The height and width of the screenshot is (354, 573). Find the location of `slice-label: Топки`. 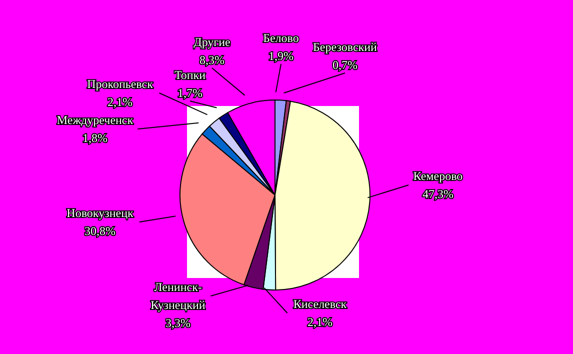

slice-label: Топки is located at coordinates (190, 75).